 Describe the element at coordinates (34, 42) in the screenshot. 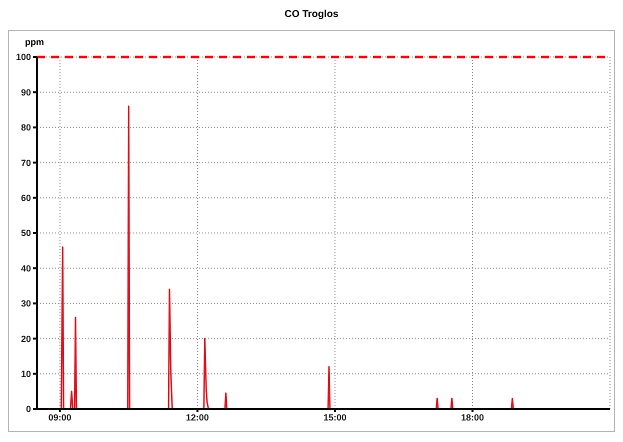

I see `y-axis-title: ppm` at that location.